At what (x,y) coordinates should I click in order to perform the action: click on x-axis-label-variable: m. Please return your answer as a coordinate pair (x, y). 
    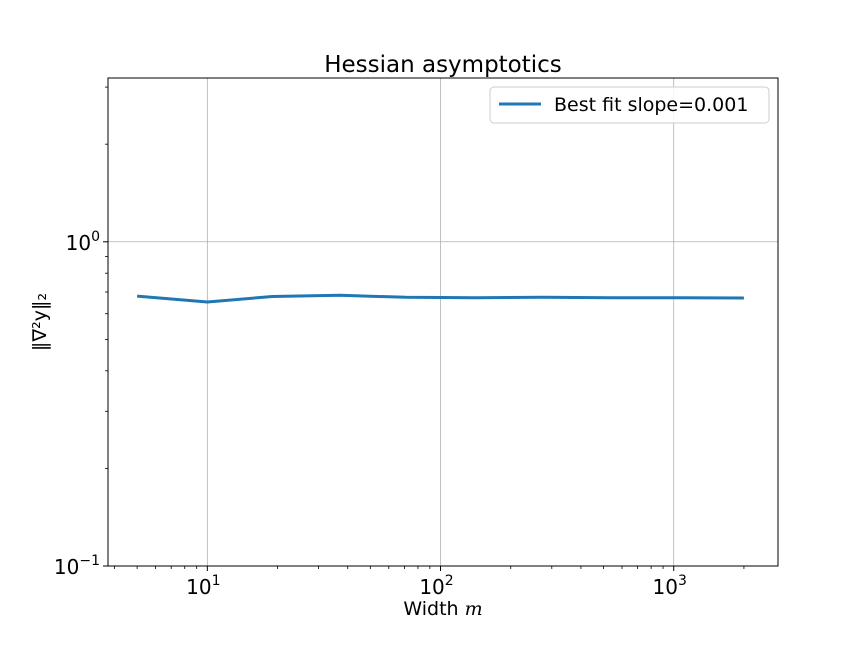
    Looking at the image, I should click on (474, 609).